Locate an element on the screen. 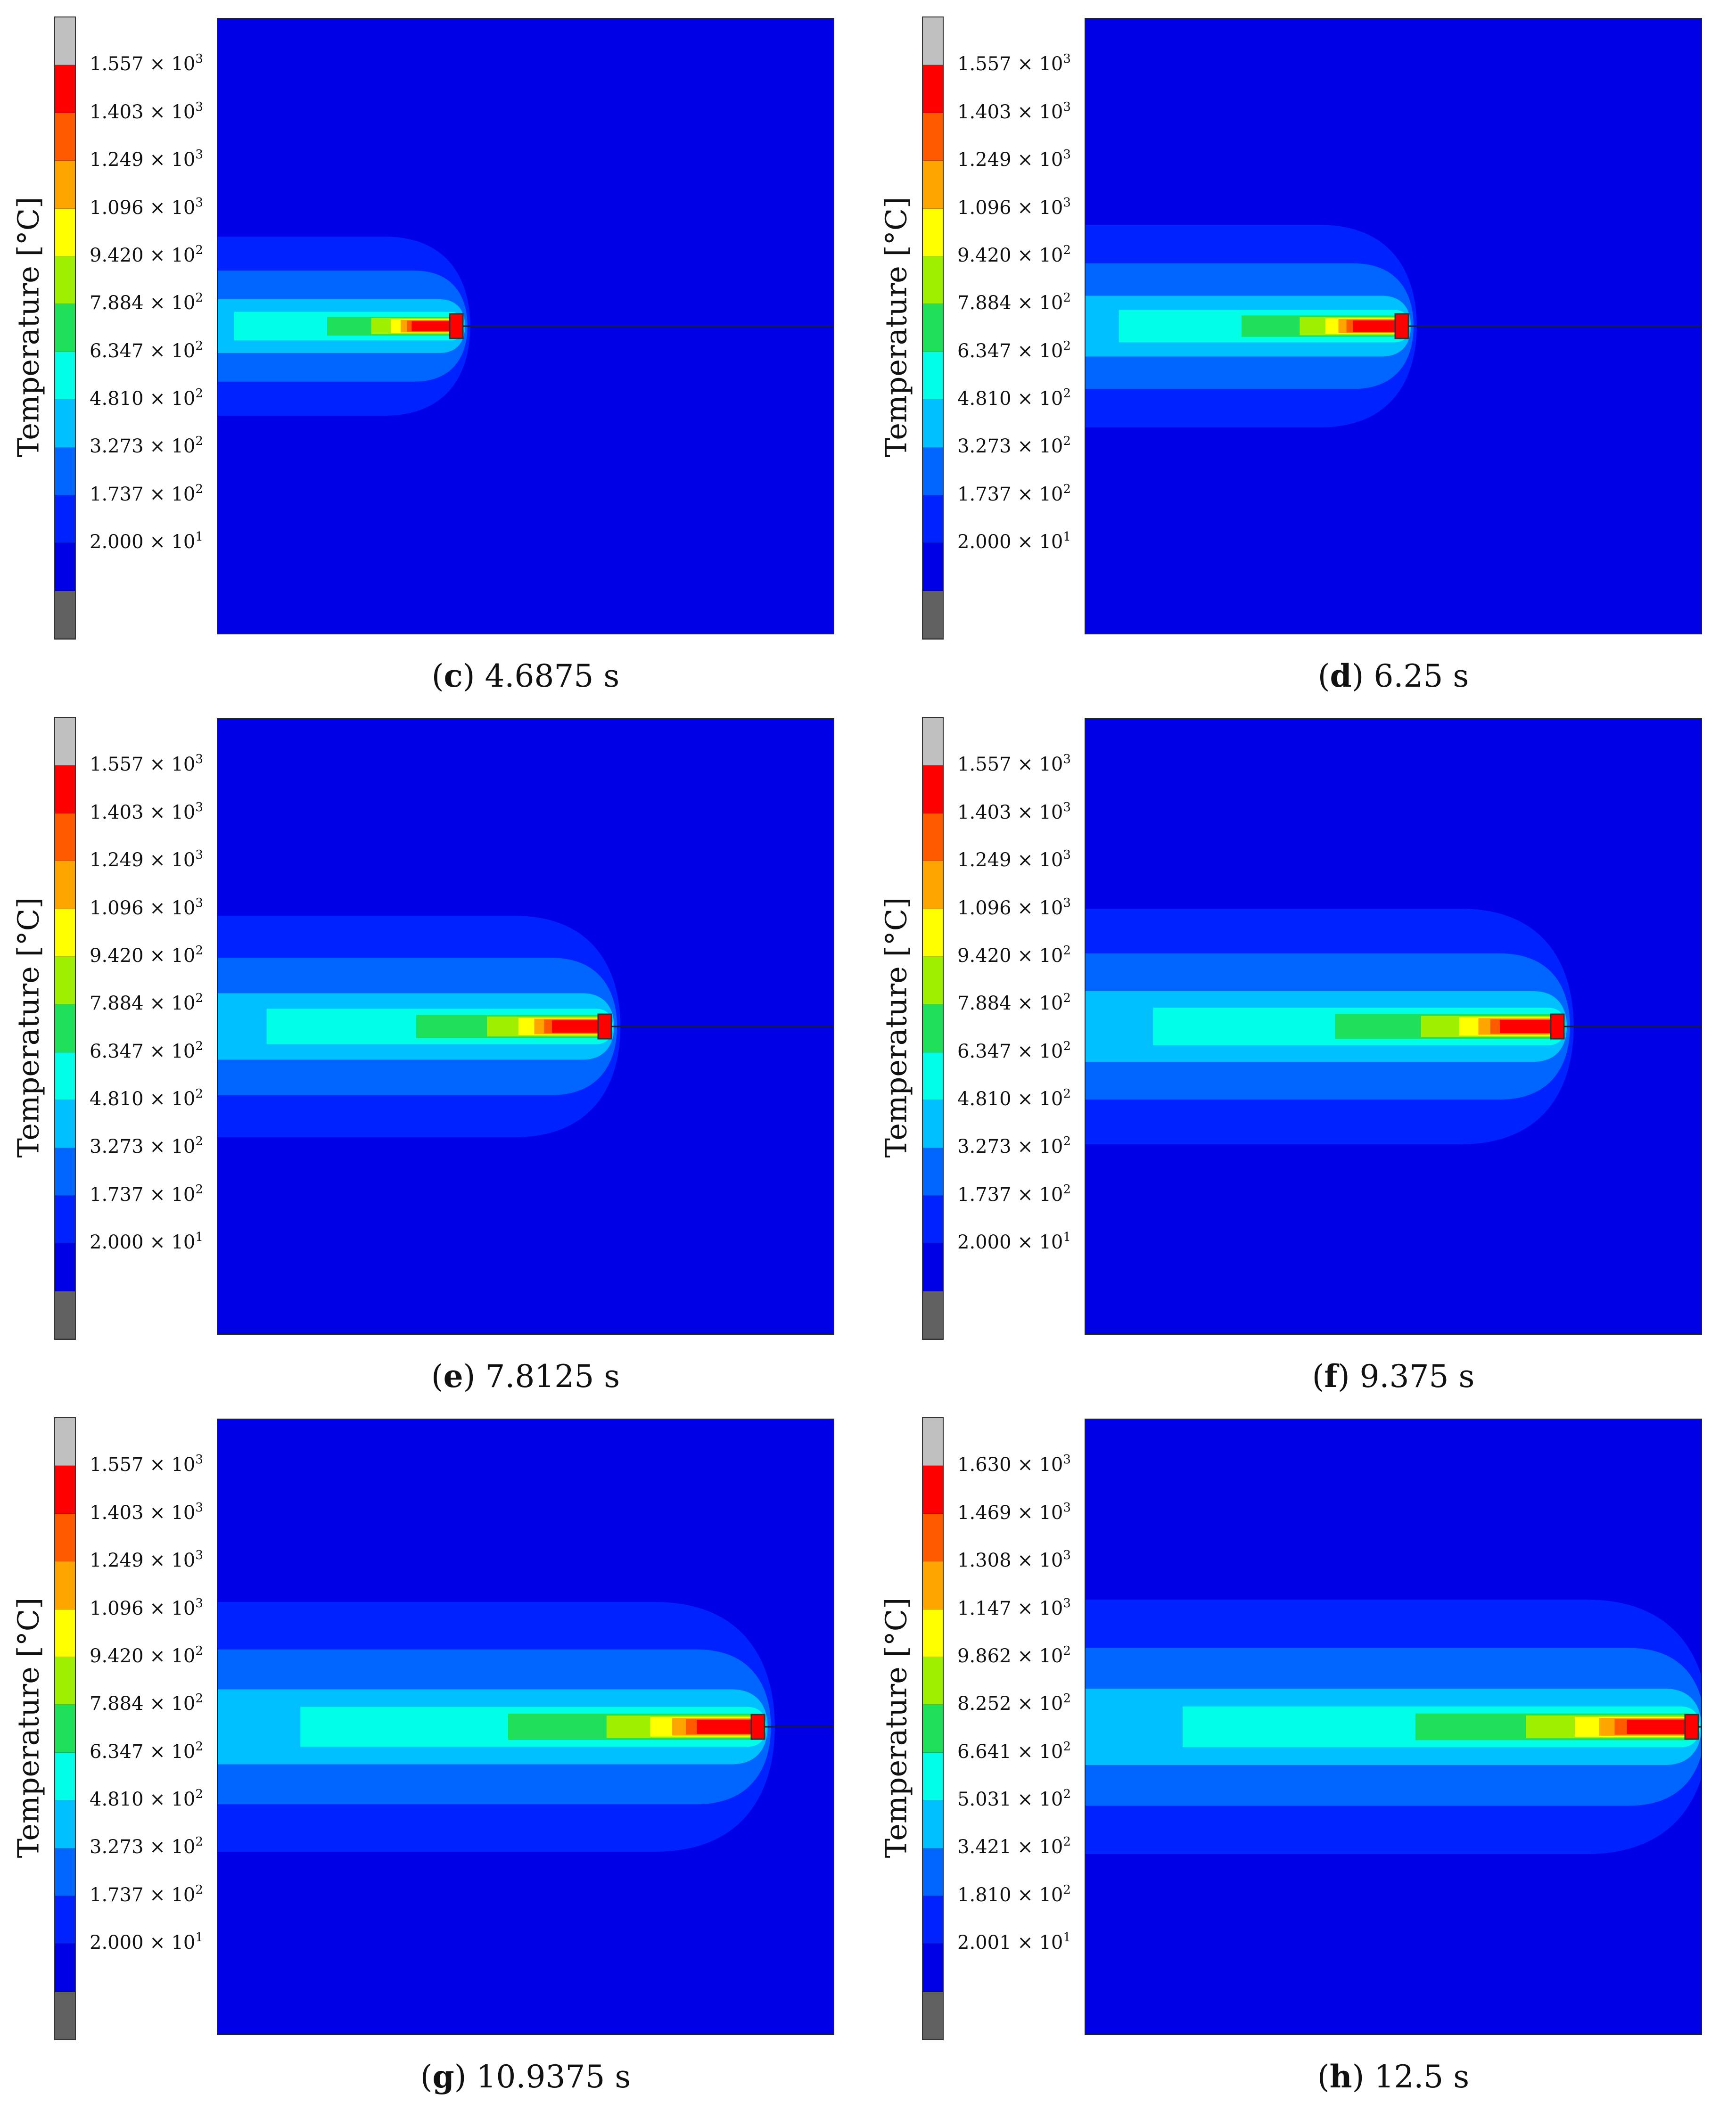  panel-time-label: 10.9375 s is located at coordinates (554, 2077).